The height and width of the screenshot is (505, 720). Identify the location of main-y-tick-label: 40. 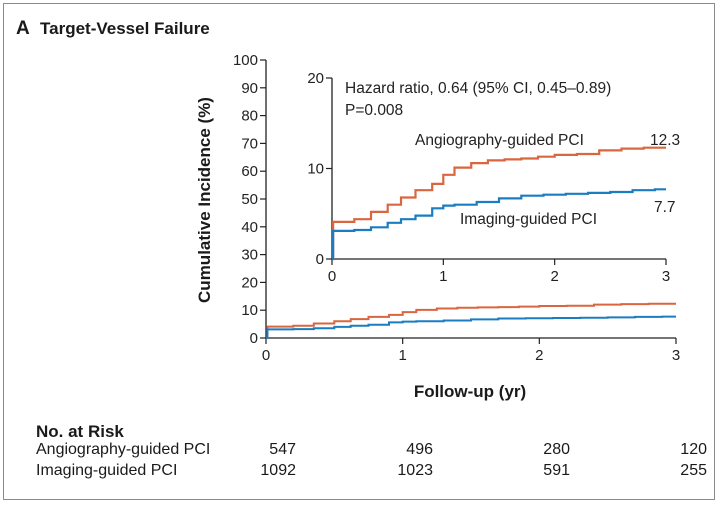
(249, 227).